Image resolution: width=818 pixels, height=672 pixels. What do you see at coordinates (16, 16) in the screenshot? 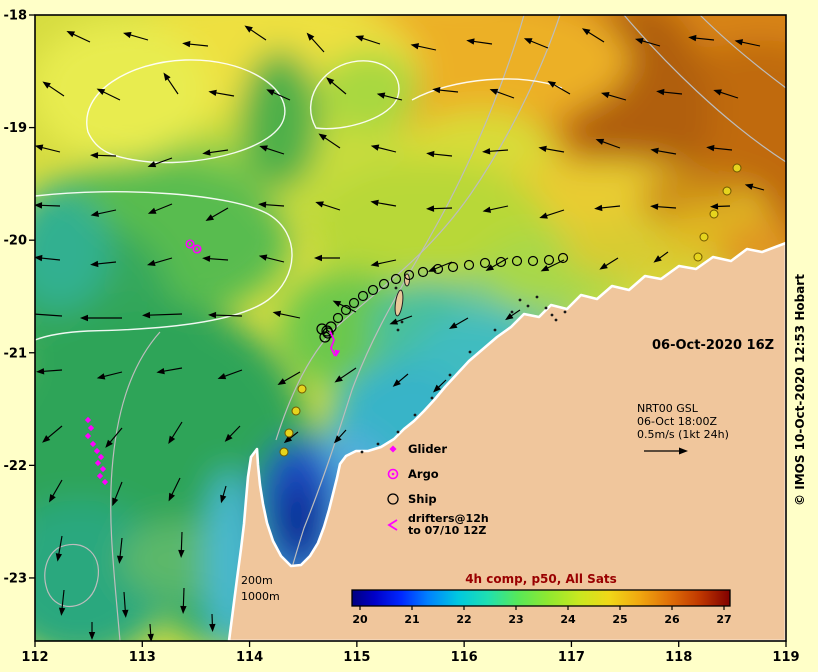
I see `y-tick-label: -18` at bounding box center [16, 16].